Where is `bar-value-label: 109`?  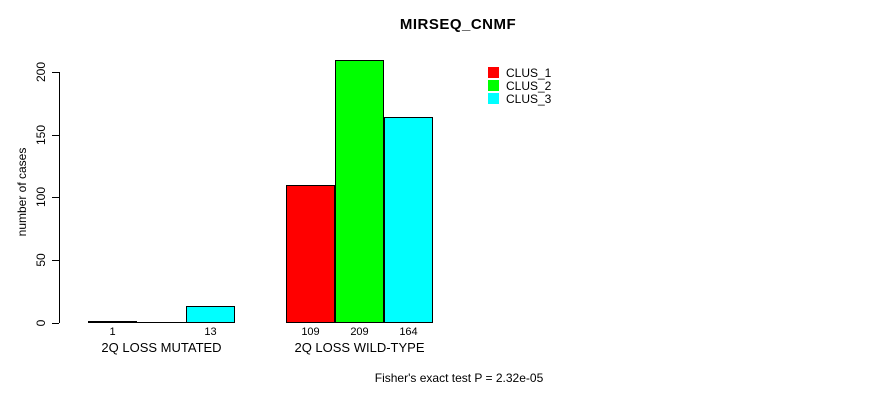
bar-value-label: 109 is located at coordinates (310, 332).